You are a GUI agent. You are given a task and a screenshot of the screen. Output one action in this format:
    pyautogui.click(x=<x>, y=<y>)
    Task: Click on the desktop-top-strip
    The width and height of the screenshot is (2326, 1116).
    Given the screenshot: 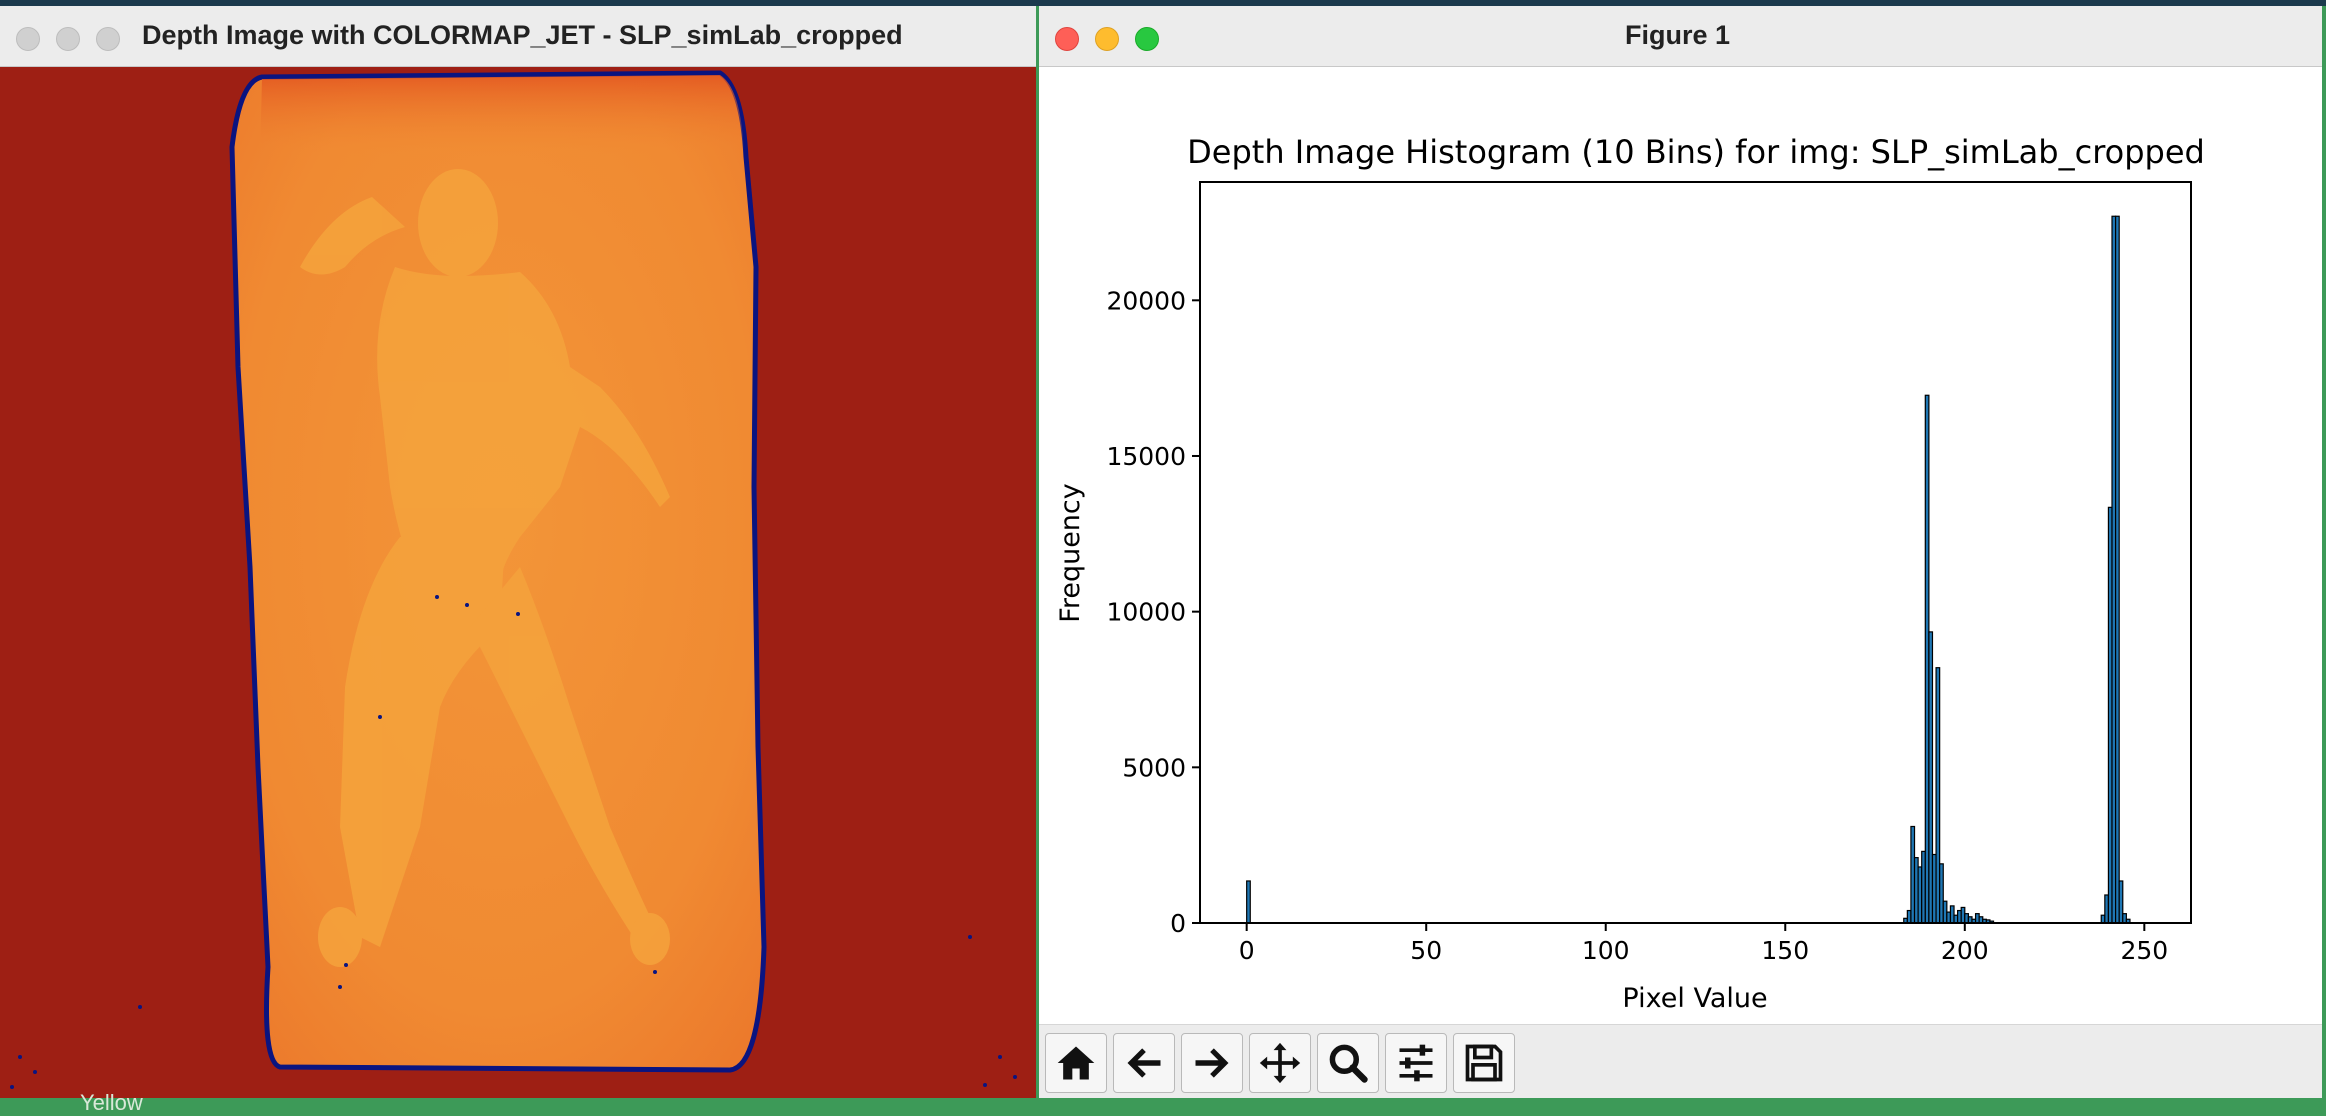 What is the action you would take?
    pyautogui.click(x=1163, y=3)
    